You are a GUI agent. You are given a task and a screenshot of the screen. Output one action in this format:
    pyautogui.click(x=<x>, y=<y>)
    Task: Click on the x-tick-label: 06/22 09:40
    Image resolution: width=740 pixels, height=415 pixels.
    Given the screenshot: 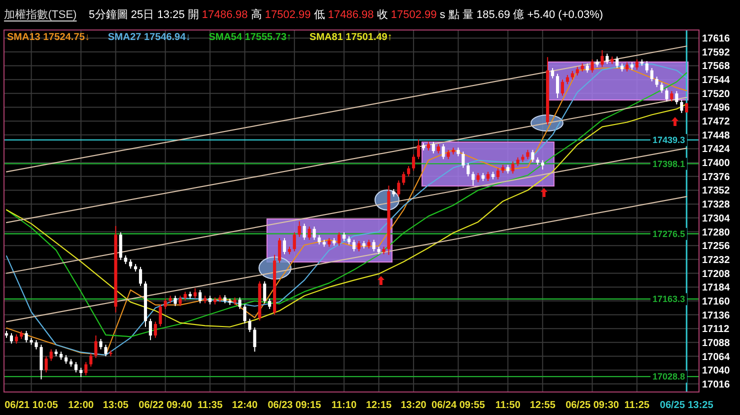 What is the action you would take?
    pyautogui.click(x=165, y=405)
    